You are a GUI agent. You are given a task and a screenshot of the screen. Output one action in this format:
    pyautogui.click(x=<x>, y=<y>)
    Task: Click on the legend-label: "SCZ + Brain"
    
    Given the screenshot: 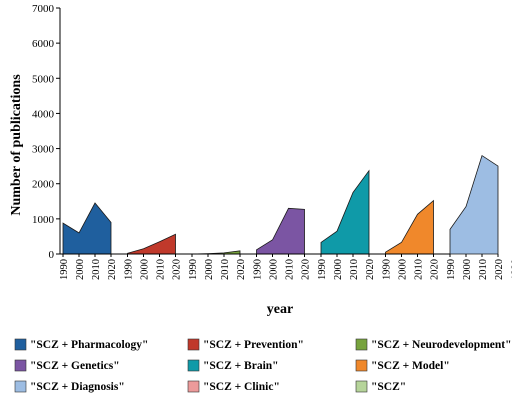 What is the action you would take?
    pyautogui.click(x=241, y=366)
    